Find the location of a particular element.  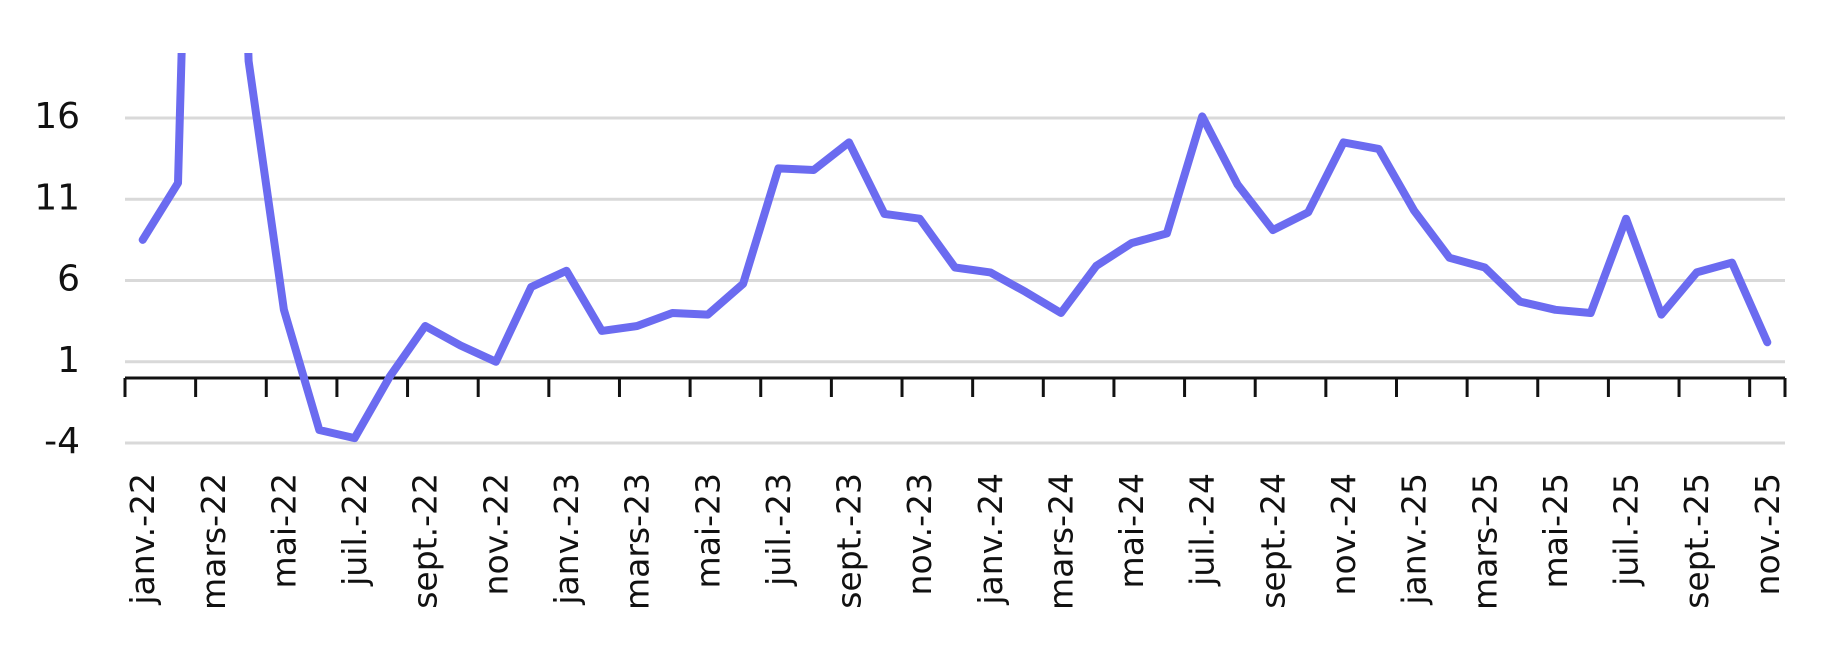

x-tick-label: sept.-24 is located at coordinates (1272, 541).